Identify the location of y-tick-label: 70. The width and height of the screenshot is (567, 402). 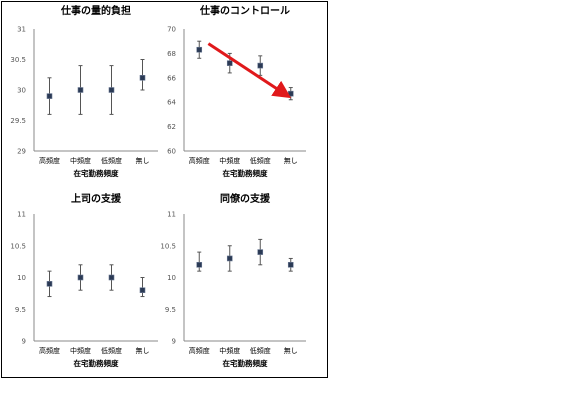
(171, 30).